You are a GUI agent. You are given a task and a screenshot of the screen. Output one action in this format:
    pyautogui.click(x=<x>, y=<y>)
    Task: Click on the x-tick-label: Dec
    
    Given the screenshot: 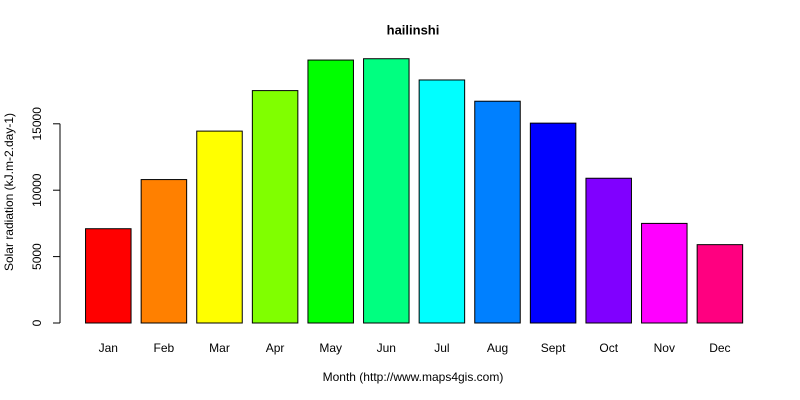 What is the action you would take?
    pyautogui.click(x=719, y=348)
    